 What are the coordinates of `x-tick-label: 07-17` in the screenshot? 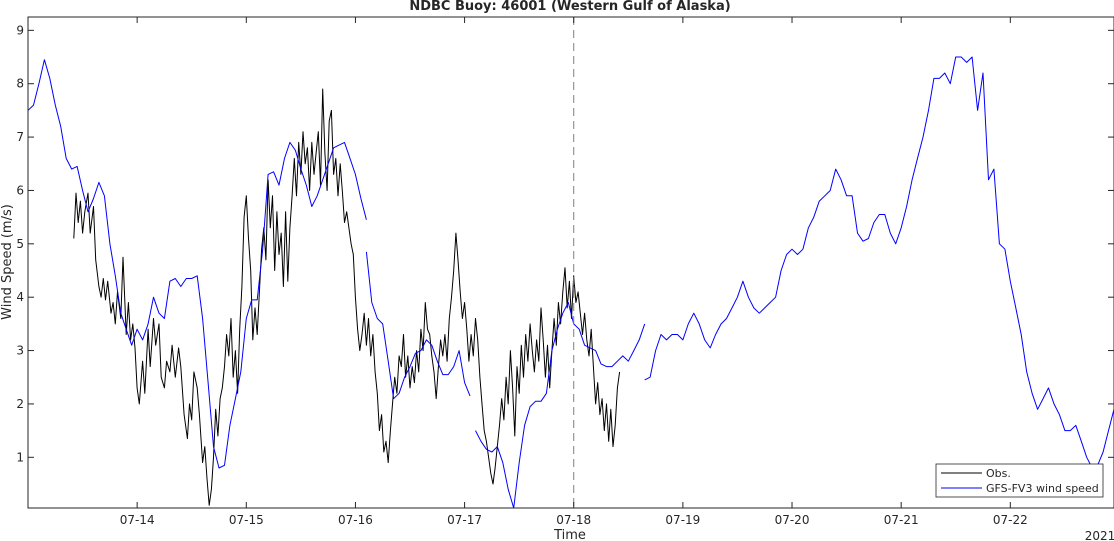 It's located at (464, 520).